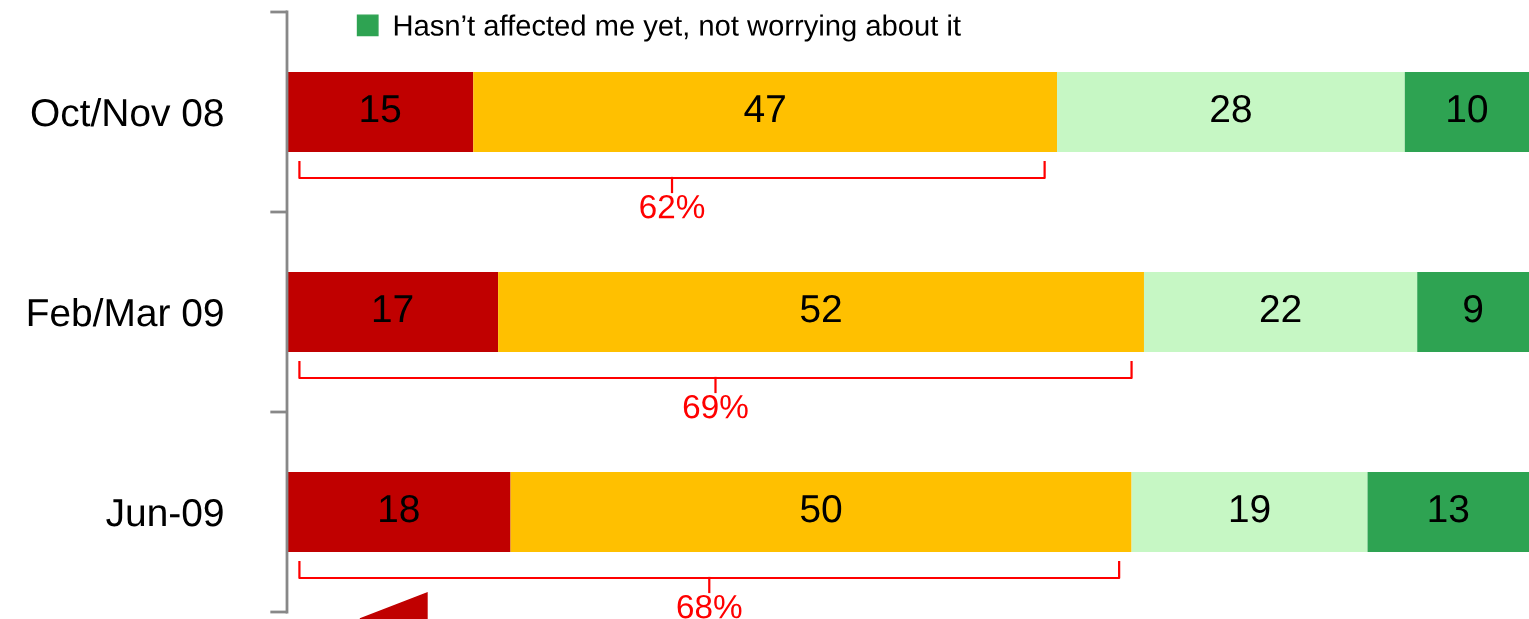 The width and height of the screenshot is (1529, 619). Describe the element at coordinates (764, 109) in the screenshot. I see `data-label: 47` at that location.